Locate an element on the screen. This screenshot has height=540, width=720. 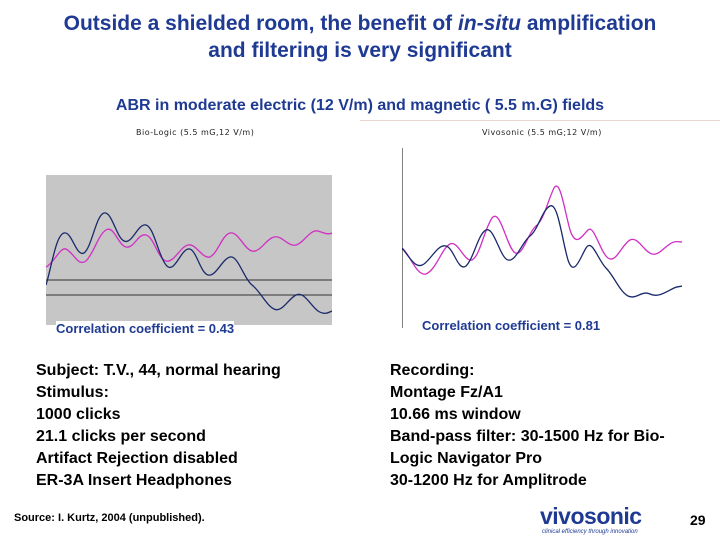
right-plot-label: Vivosonic (5.5 mG;12 V/m) is located at coordinates (542, 132).